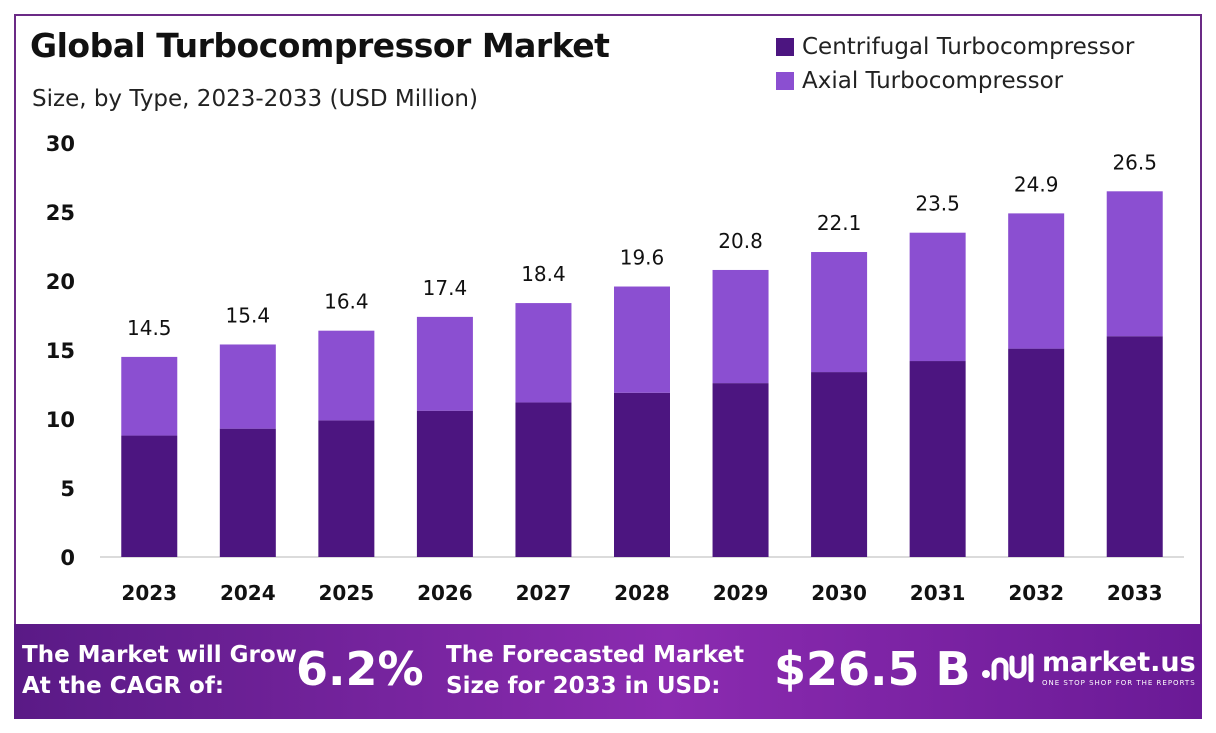 Image resolution: width=1216 pixels, height=733 pixels. Describe the element at coordinates (1008, 668) in the screenshot. I see `market-us-logo-icon` at that location.